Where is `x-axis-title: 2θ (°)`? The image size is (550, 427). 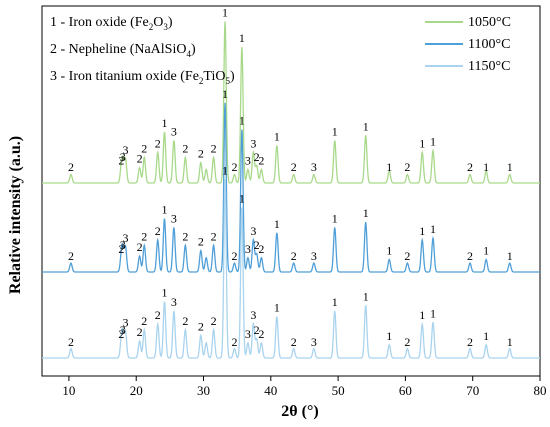 x-axis-title: 2θ (°) is located at coordinates (299, 411).